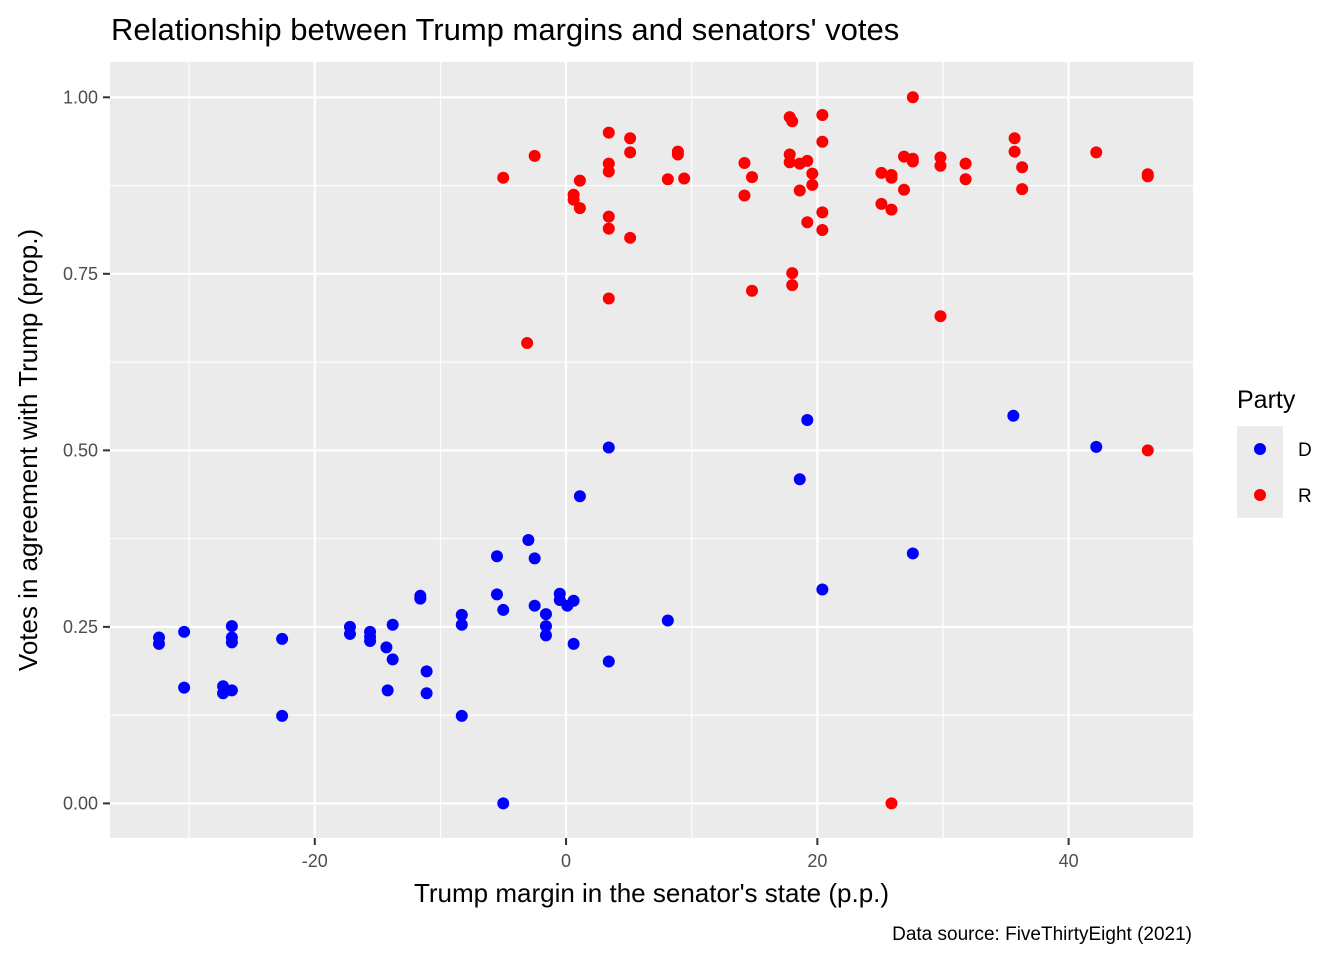 The image size is (1344, 960). What do you see at coordinates (1260, 495) in the screenshot?
I see `legend-key-r` at bounding box center [1260, 495].